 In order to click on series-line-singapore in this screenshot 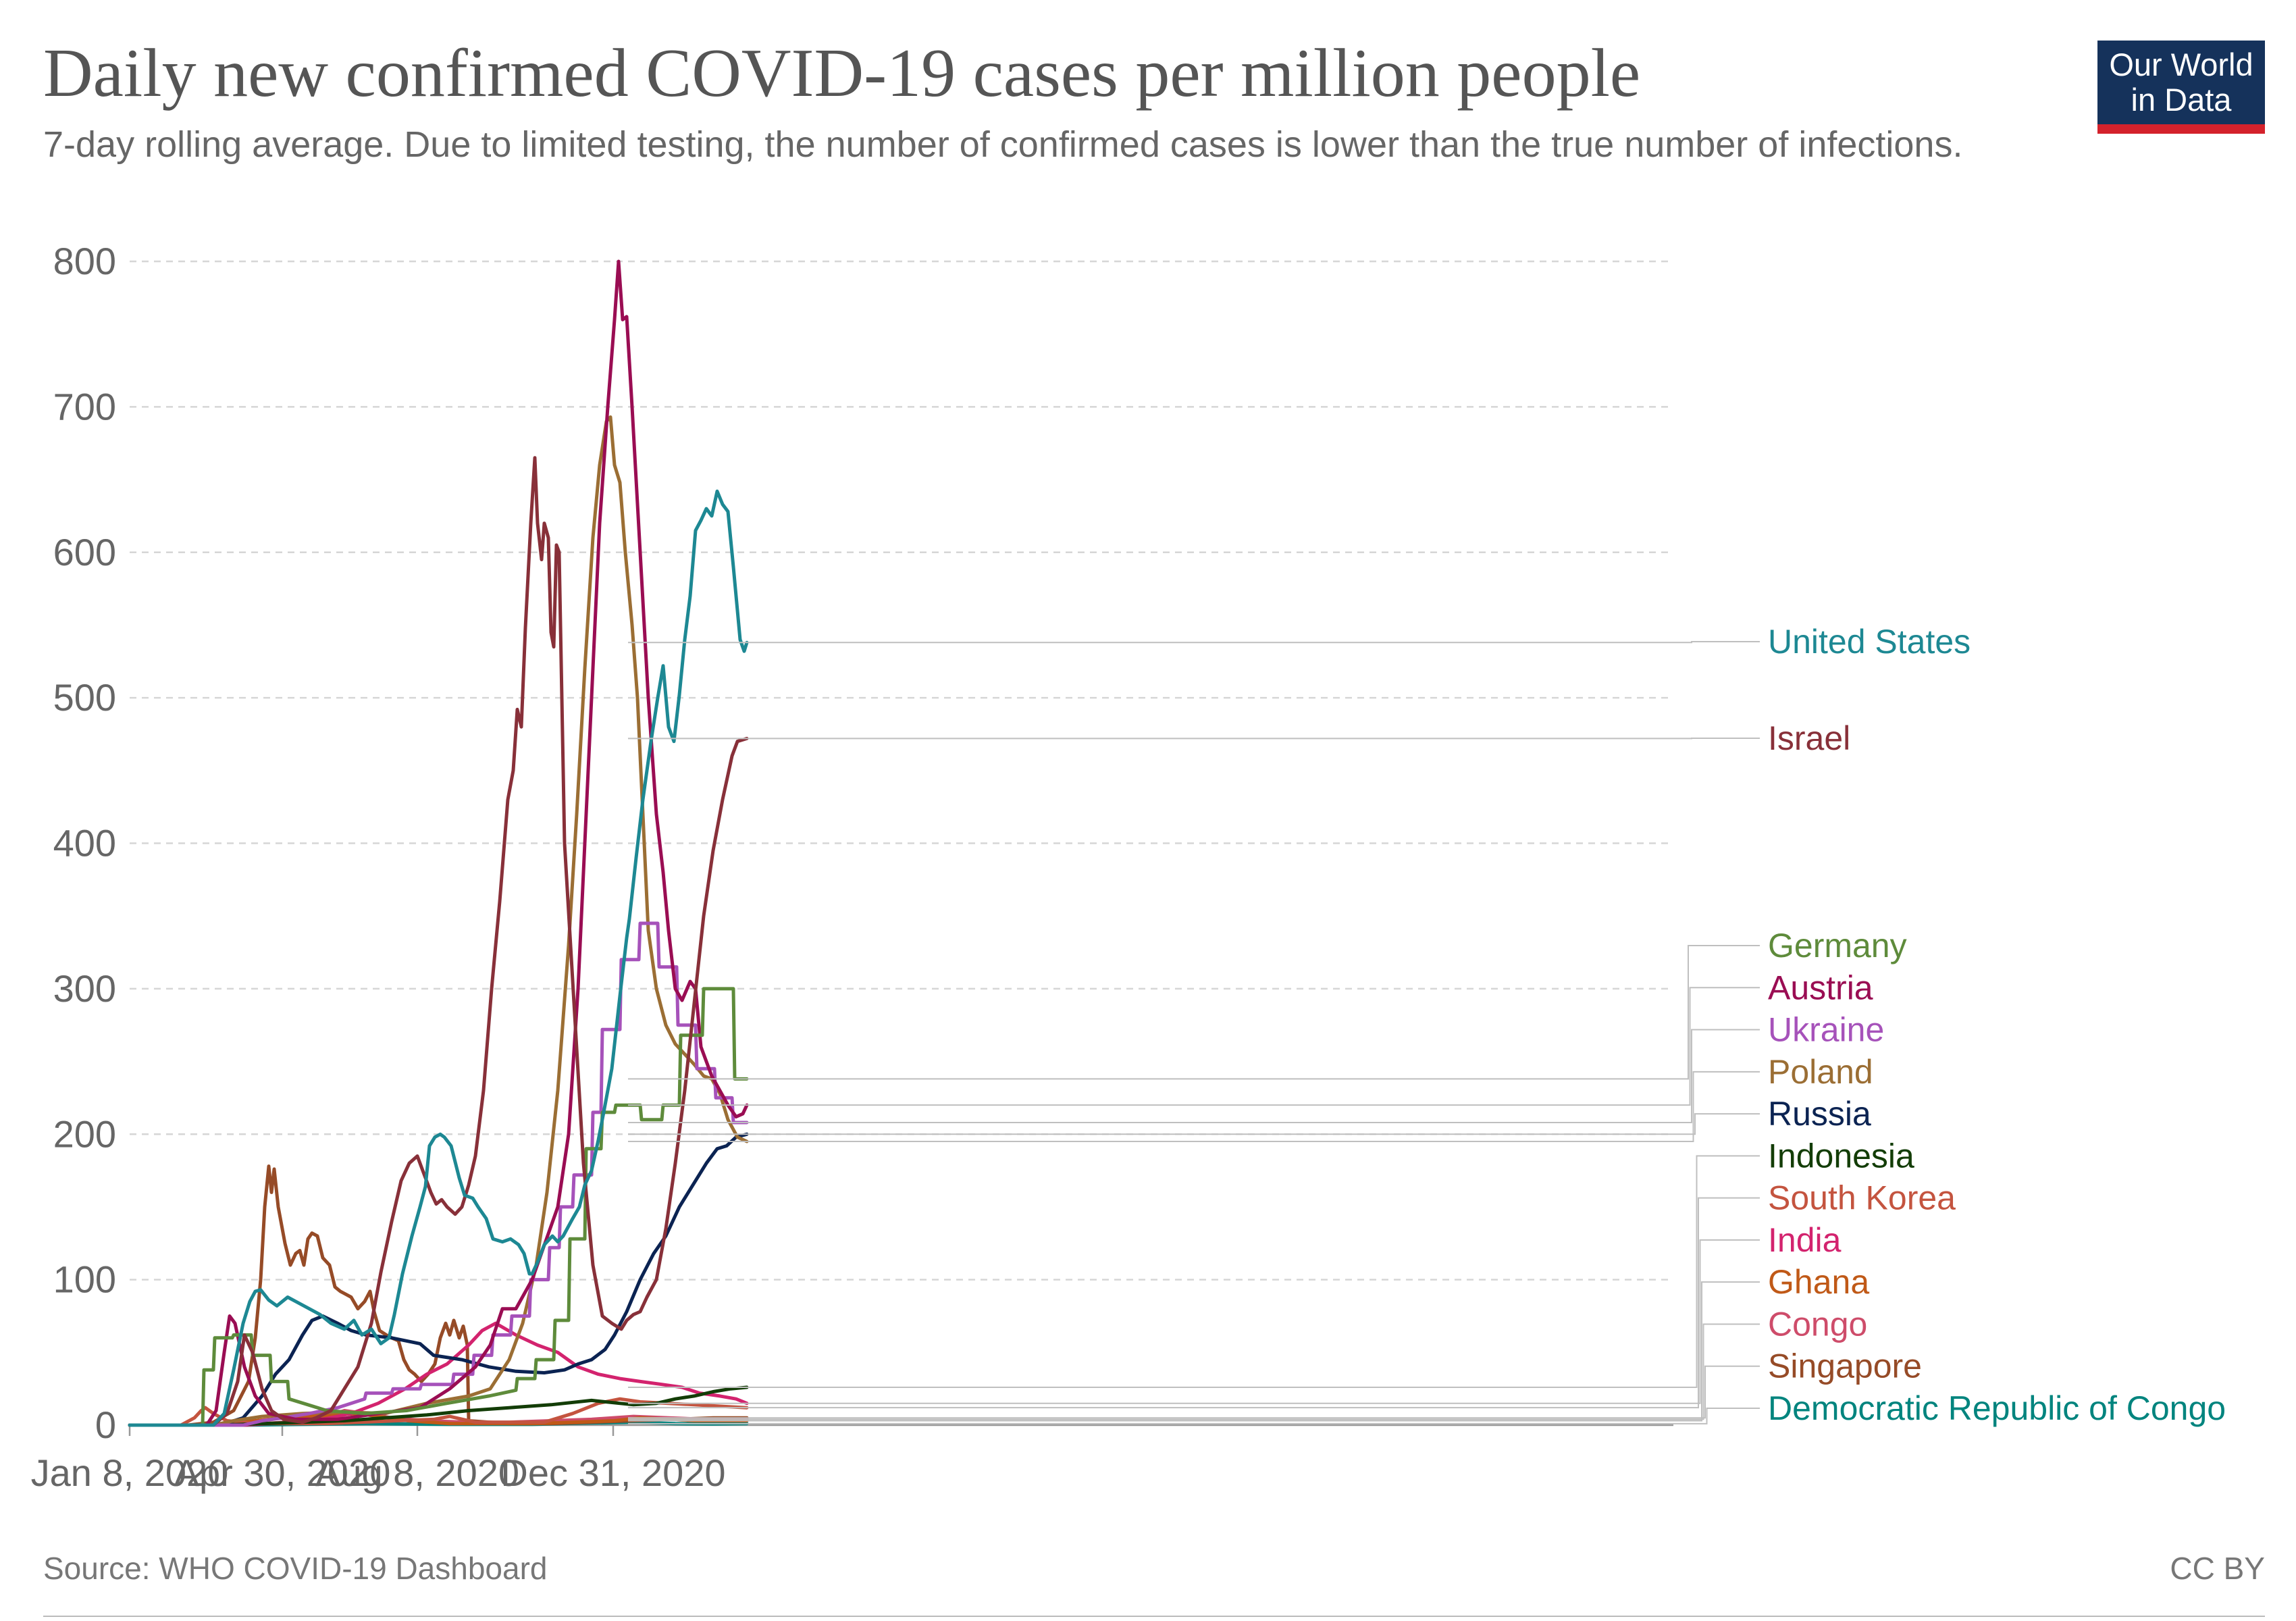, I will do `click(438, 1295)`.